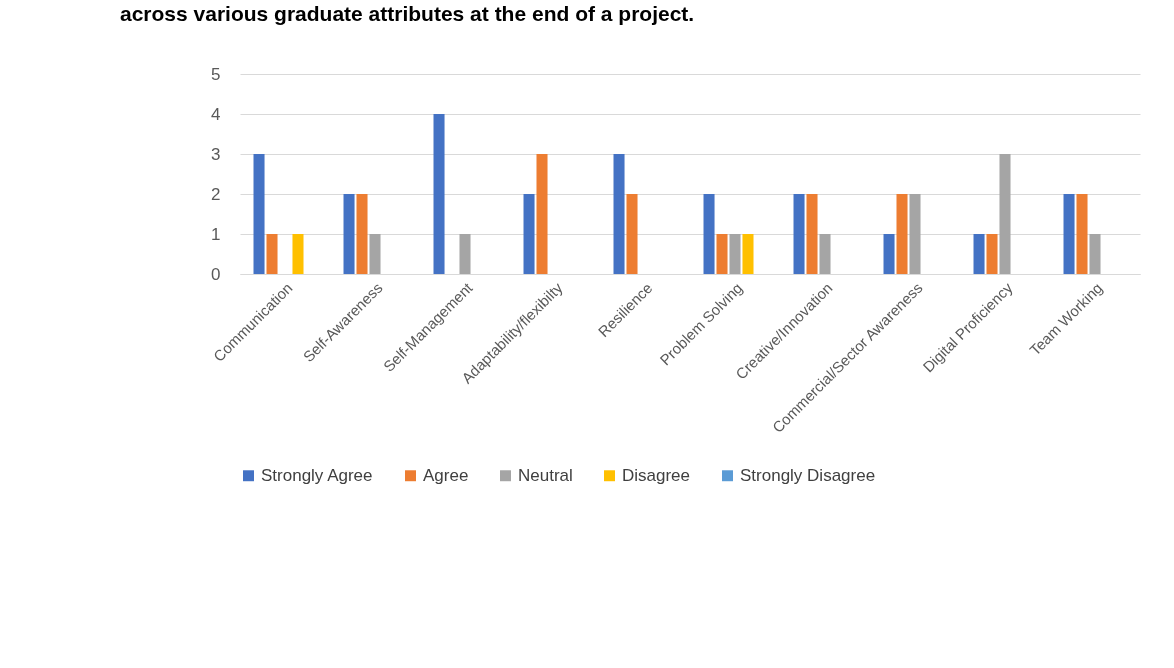 This screenshot has height=668, width=1174. Describe the element at coordinates (216, 74) in the screenshot. I see `y-tick-label: 5` at that location.